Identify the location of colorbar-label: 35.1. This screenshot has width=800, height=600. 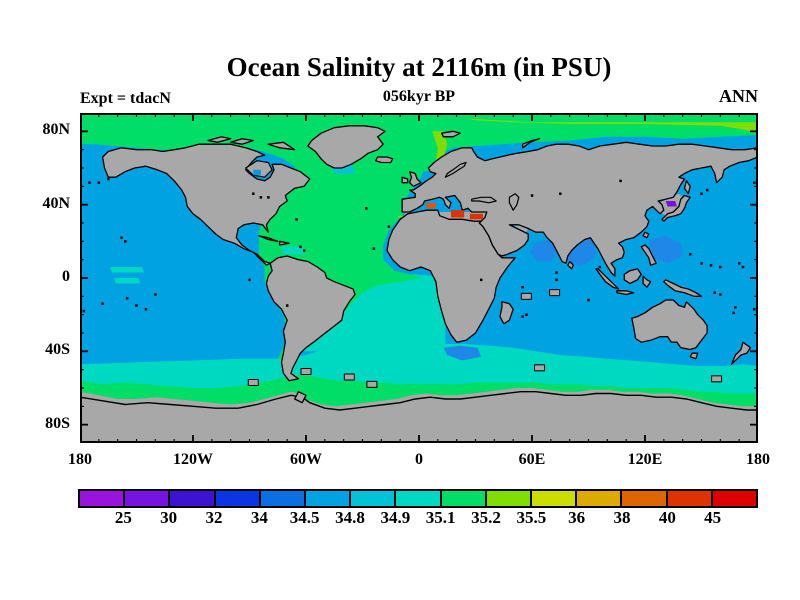
(440, 517).